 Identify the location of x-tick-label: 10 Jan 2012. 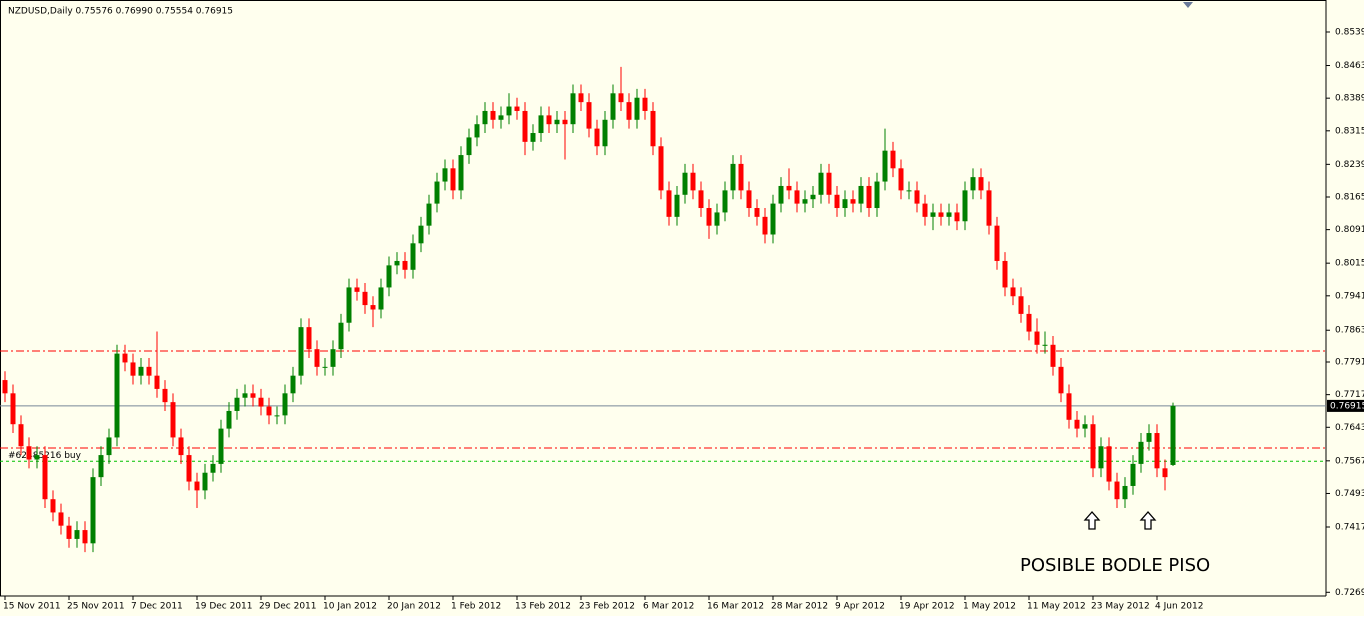
(350, 607).